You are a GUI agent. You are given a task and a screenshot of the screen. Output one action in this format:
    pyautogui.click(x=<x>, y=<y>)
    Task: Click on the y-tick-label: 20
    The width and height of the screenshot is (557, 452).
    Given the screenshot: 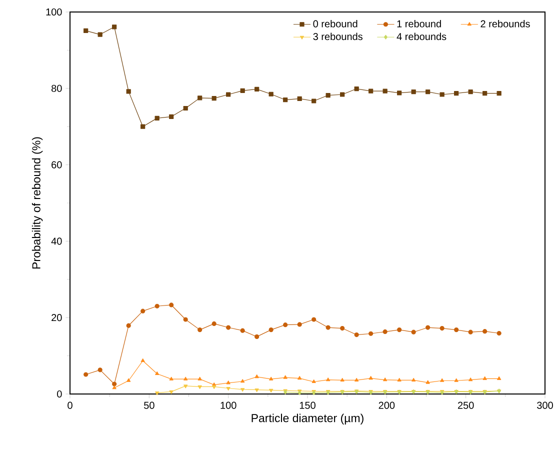 What is the action you would take?
    pyautogui.click(x=57, y=318)
    